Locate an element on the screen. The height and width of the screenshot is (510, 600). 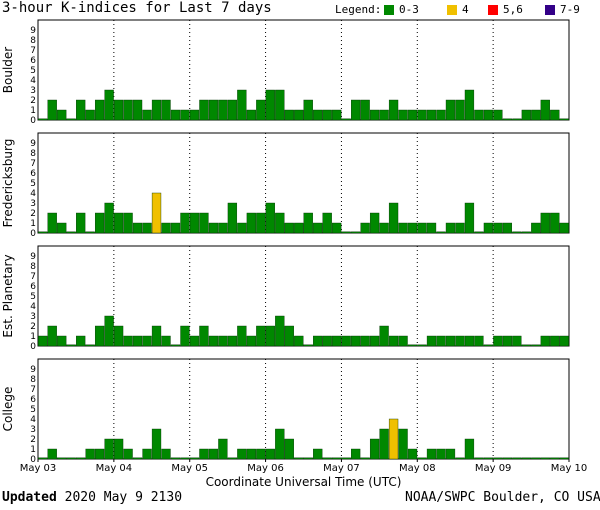
updated-label: Updated is located at coordinates (29, 497).